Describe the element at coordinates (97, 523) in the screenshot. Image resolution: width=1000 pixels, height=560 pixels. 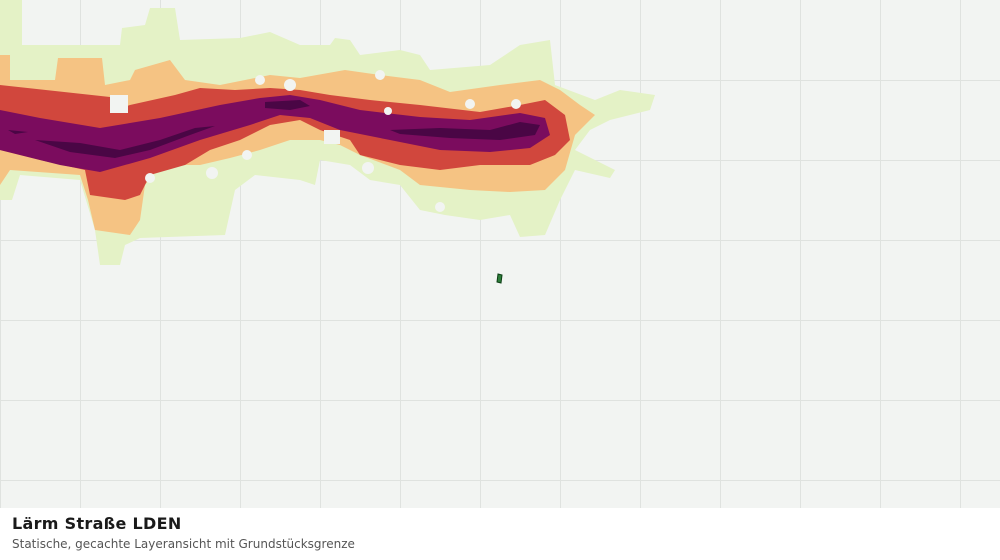
I see `map-title: Lärm Straße LDEN` at that location.